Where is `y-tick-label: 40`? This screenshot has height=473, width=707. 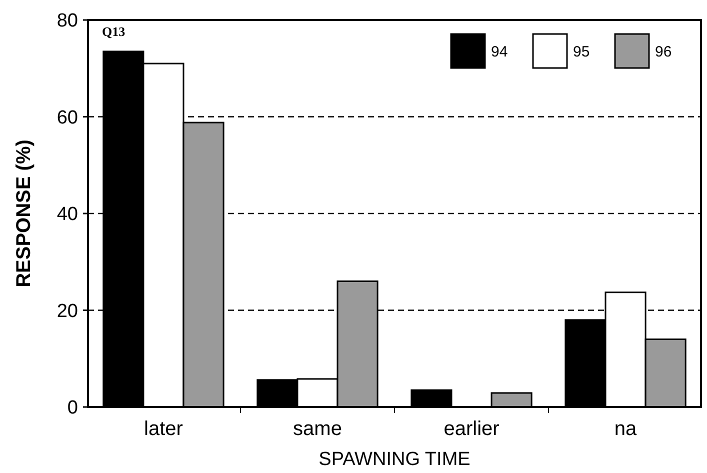 y-tick-label: 40 is located at coordinates (67, 215).